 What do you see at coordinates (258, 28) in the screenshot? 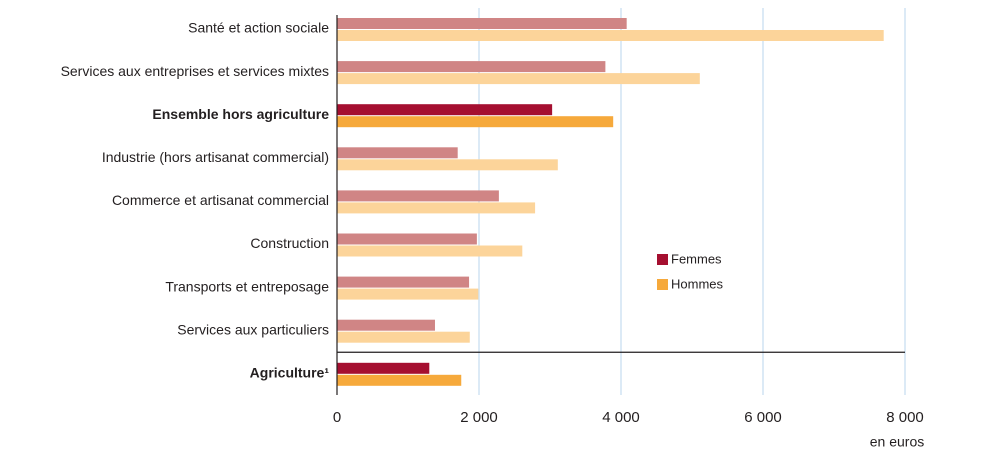
I see `y-tick-label: Santé et action sociale` at bounding box center [258, 28].